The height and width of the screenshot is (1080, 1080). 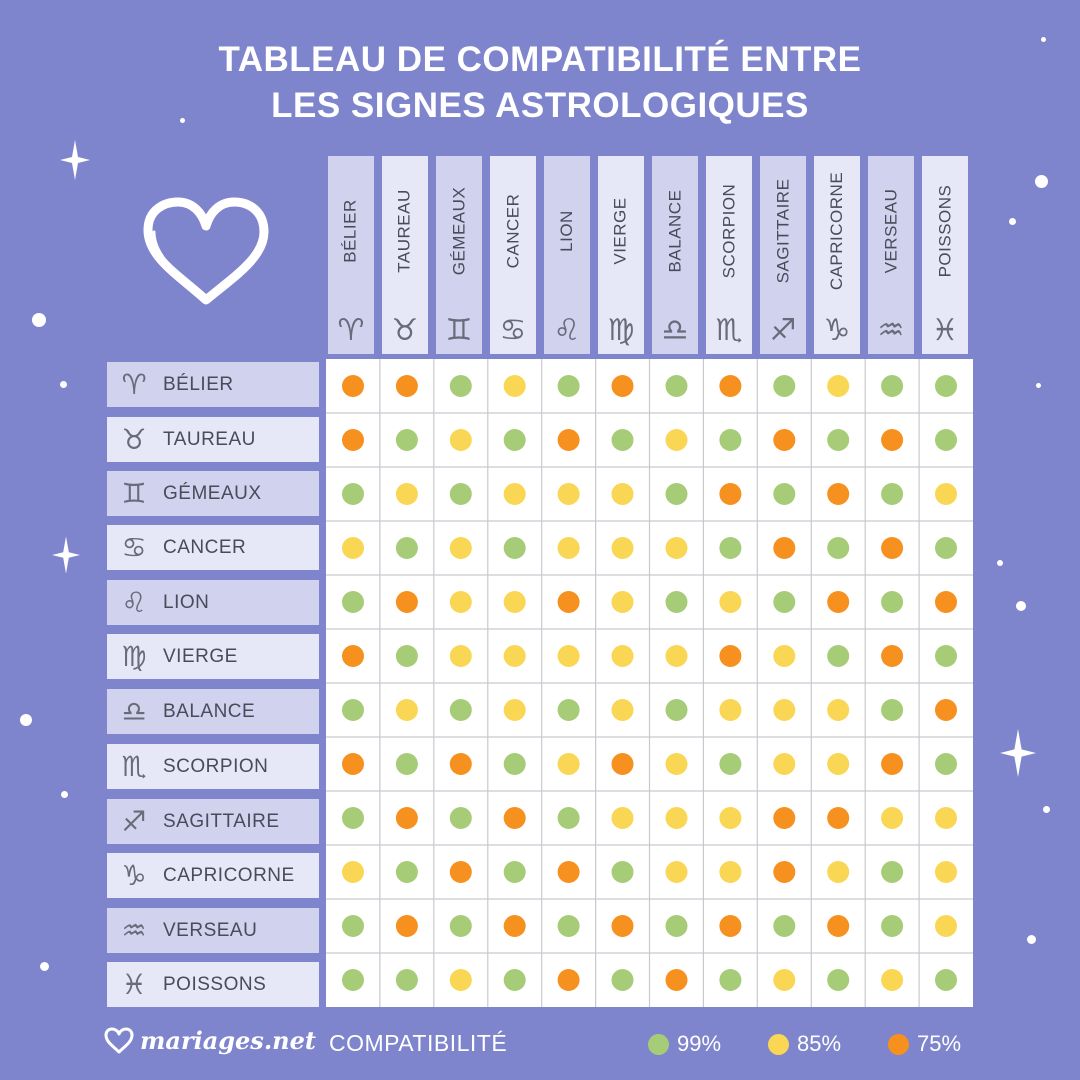 I want to click on compat-dot-cancer-vierge: 85%, so click(x=622, y=548).